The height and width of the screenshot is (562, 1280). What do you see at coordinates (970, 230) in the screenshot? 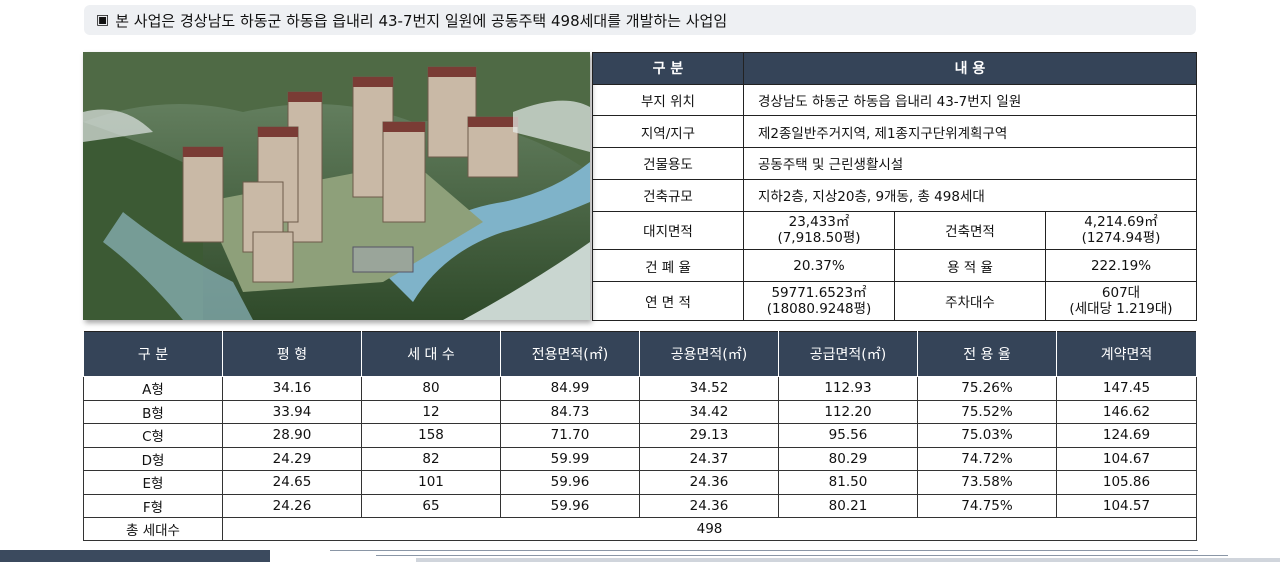
I see `building-area-label: 건축면적` at bounding box center [970, 230].